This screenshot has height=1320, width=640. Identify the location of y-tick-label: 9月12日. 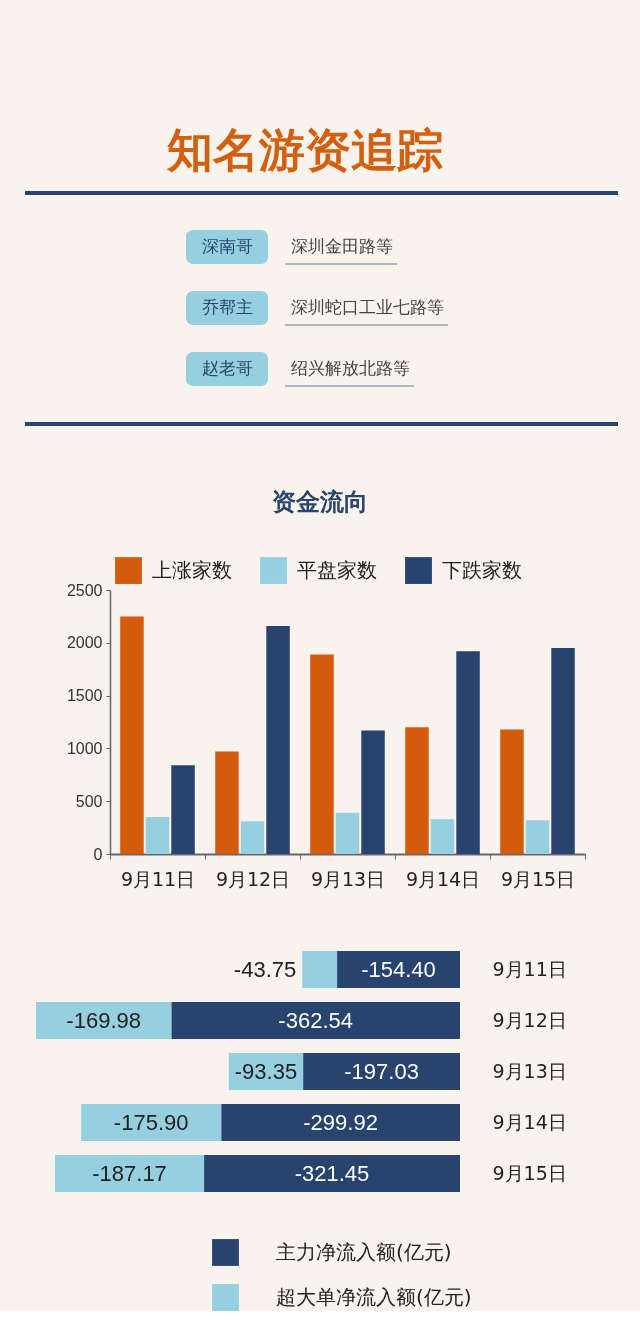
(529, 1019).